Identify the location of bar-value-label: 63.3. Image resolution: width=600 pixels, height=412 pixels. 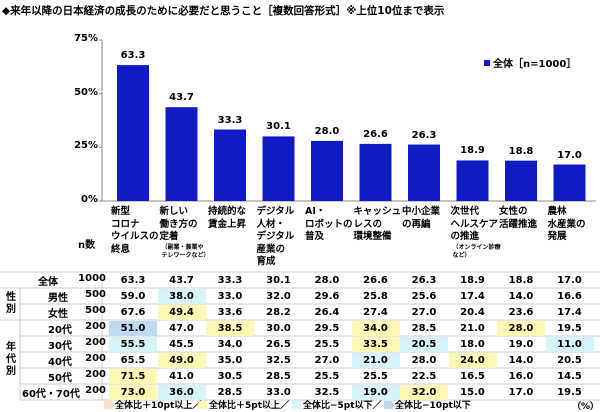
(133, 56).